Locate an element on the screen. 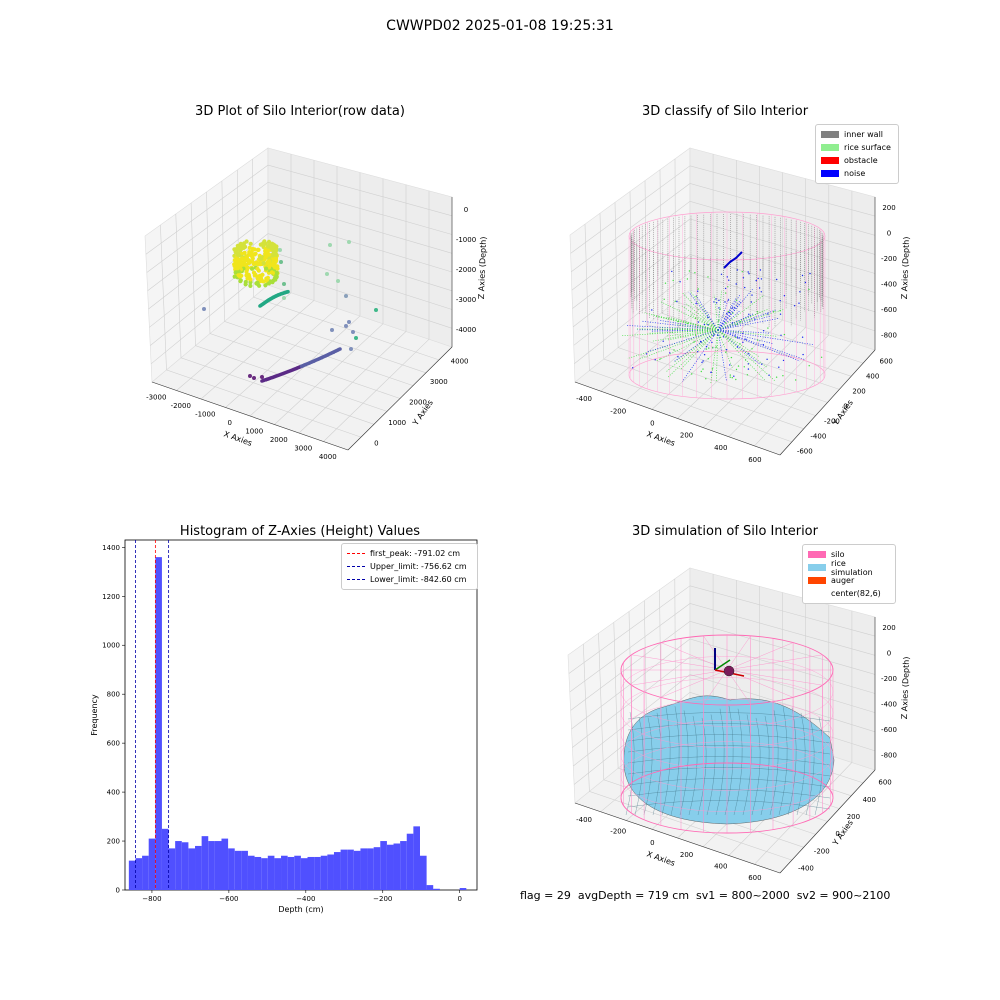 This screenshot has height=1000, width=1000. histogram-y-tick-label: 1000 is located at coordinates (111, 646).